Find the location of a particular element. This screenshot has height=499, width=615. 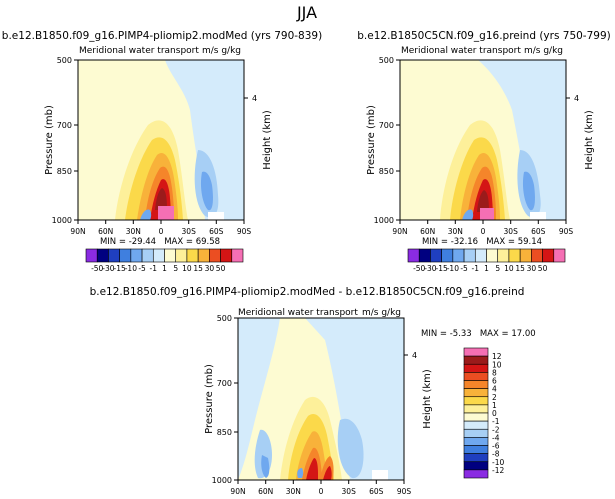

panel-2-xtick-30s: 30S is located at coordinates (511, 231).